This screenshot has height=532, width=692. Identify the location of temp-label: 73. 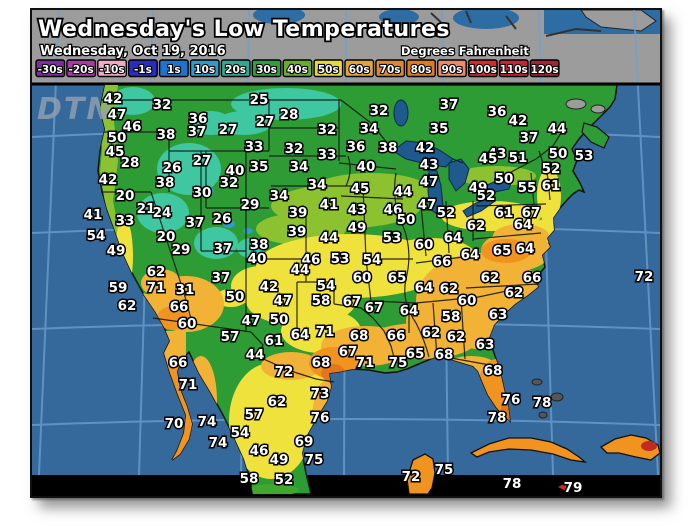
(320, 394).